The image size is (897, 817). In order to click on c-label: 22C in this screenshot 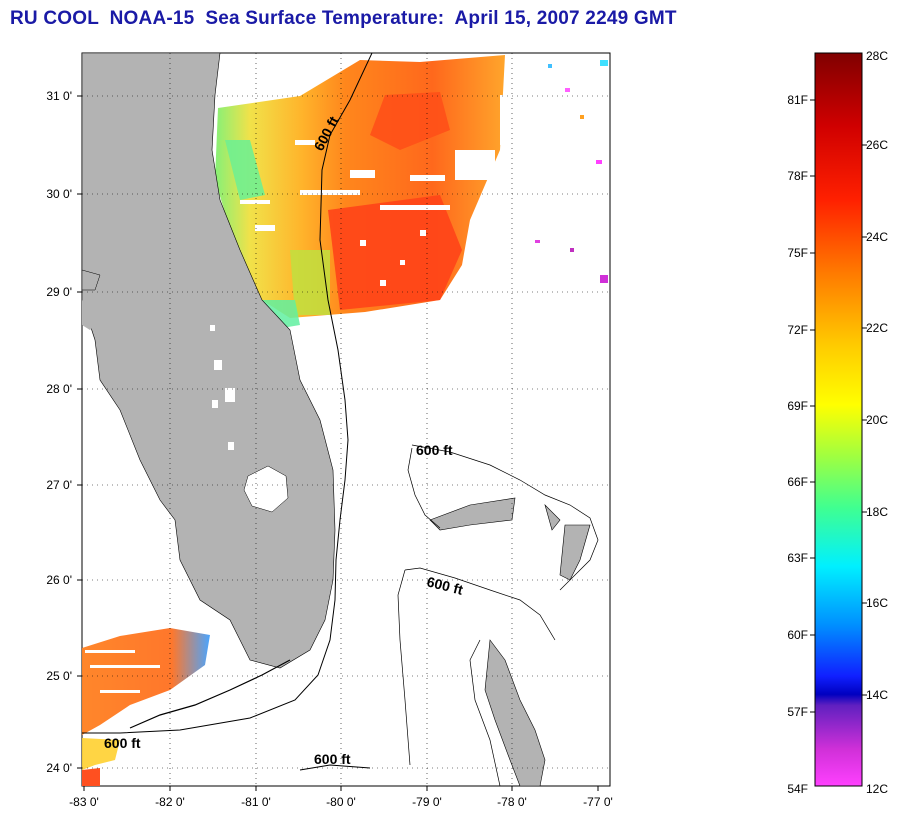, I will do `click(877, 328)`.